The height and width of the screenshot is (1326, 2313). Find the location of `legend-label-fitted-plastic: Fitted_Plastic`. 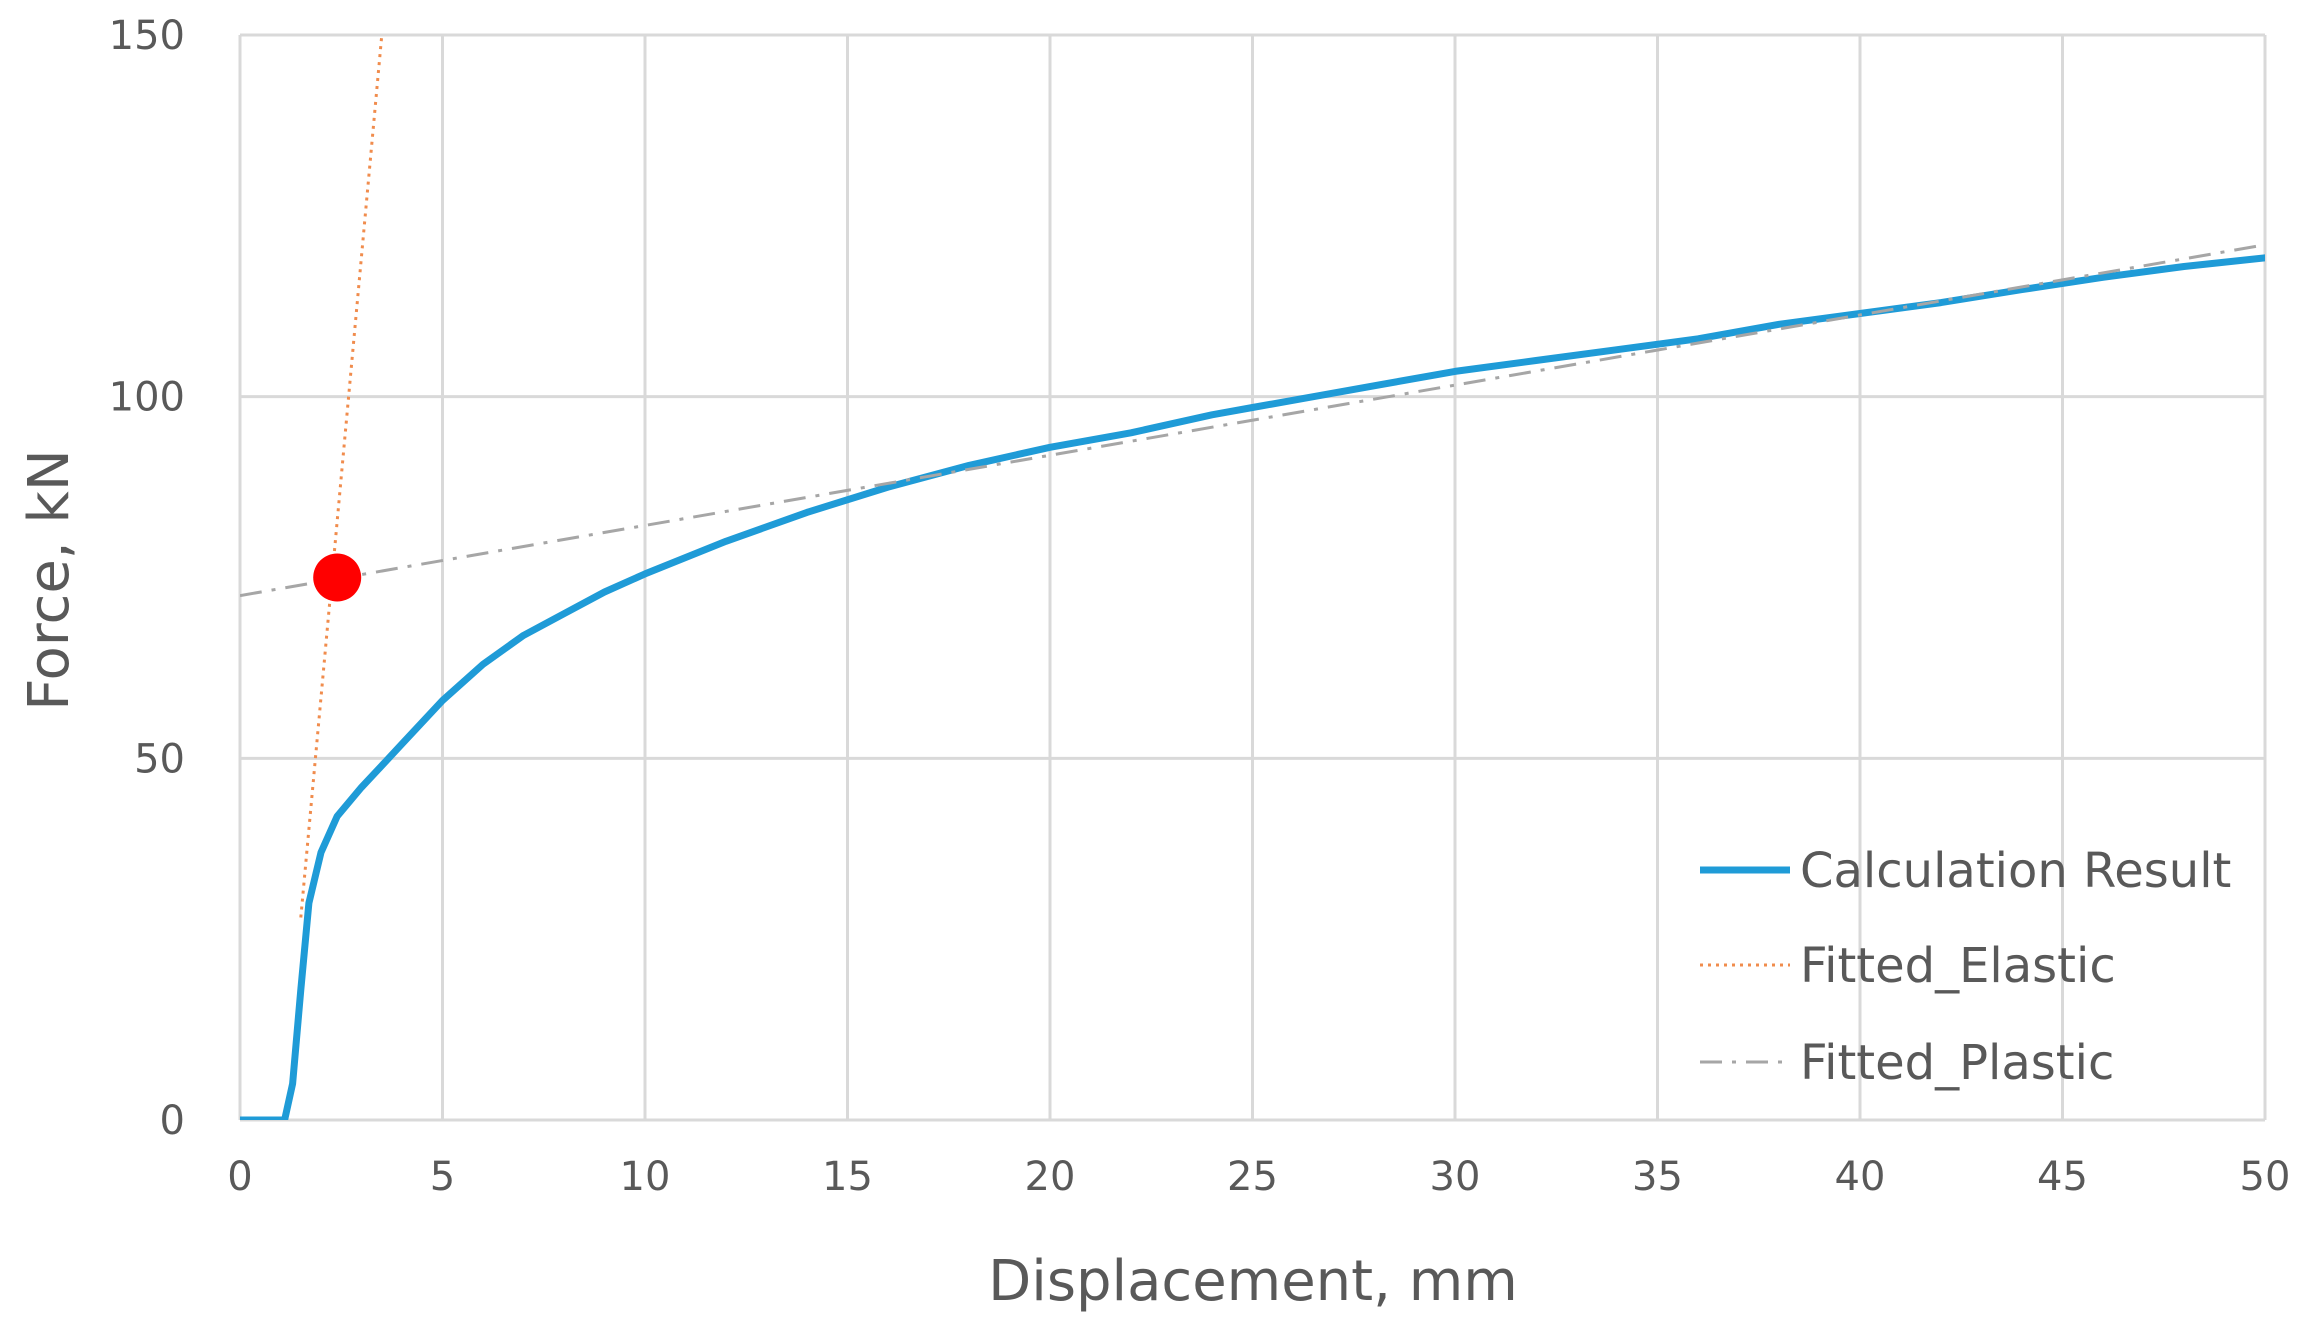

legend-label-fitted-plastic: Fitted_Plastic is located at coordinates (1957, 1063).